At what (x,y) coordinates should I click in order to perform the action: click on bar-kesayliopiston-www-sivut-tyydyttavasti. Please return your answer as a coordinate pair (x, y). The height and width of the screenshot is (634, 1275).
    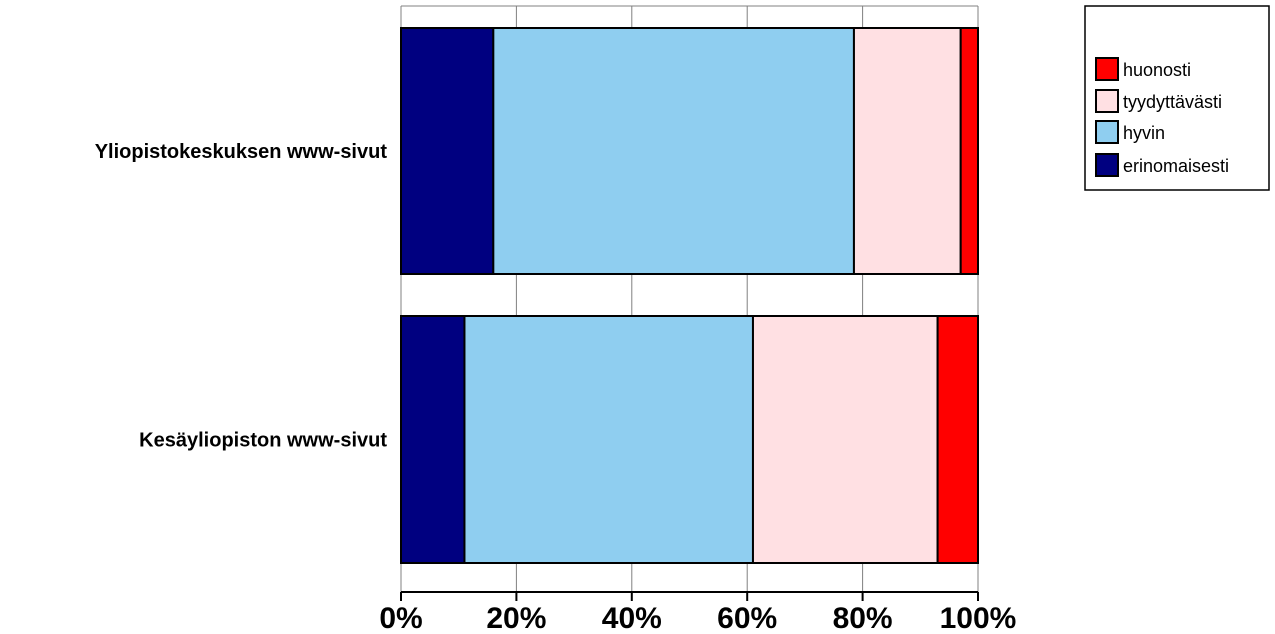
    Looking at the image, I should click on (845, 439).